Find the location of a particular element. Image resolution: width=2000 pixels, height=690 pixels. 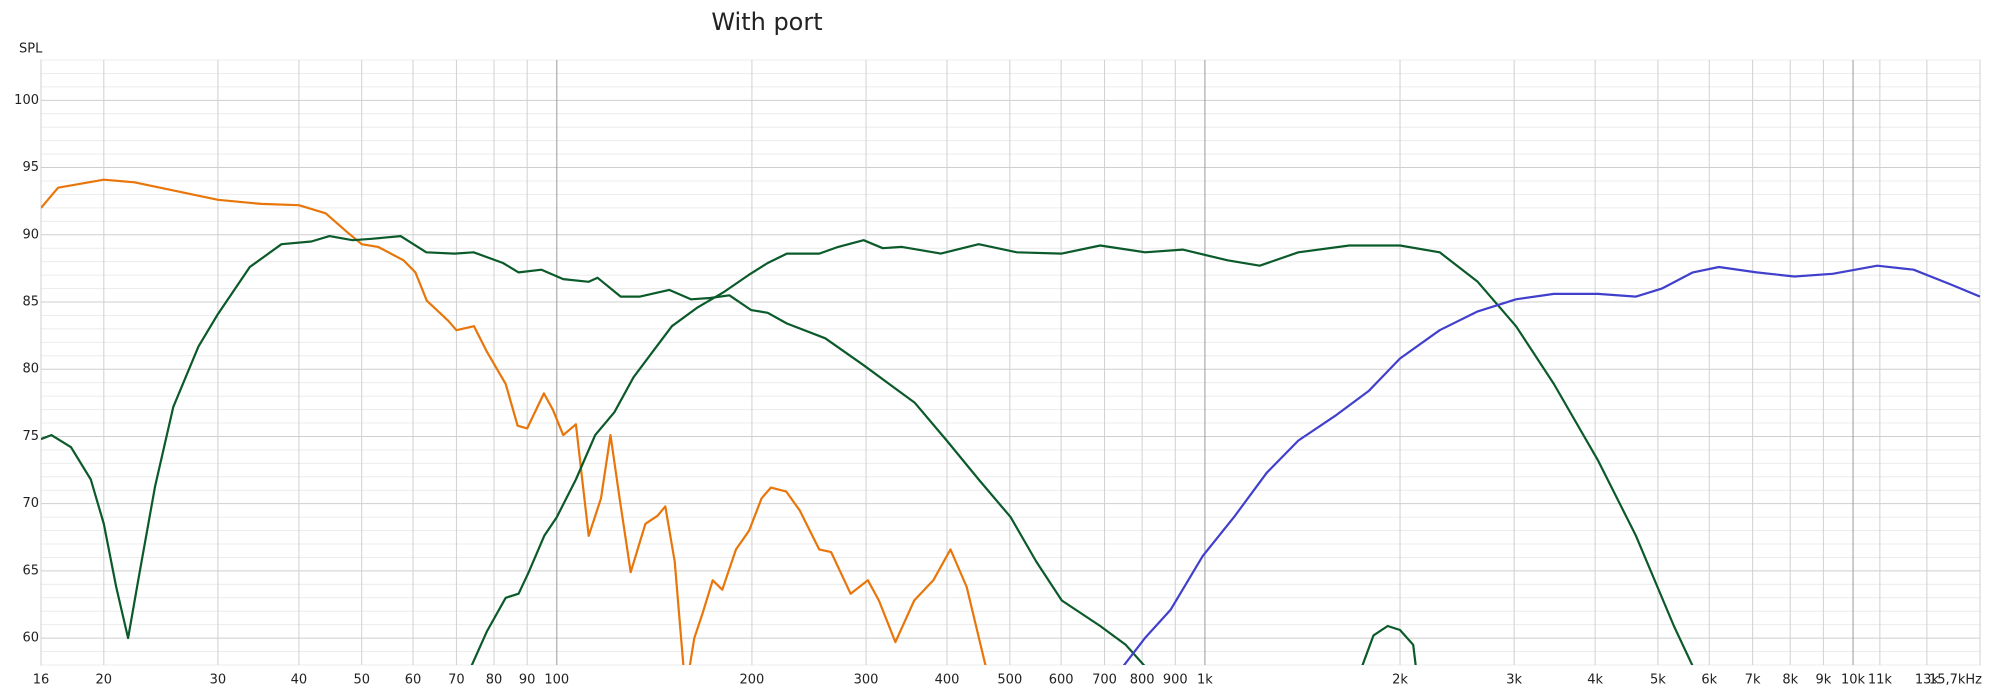

y-tick-label: 85 is located at coordinates (30, 302).